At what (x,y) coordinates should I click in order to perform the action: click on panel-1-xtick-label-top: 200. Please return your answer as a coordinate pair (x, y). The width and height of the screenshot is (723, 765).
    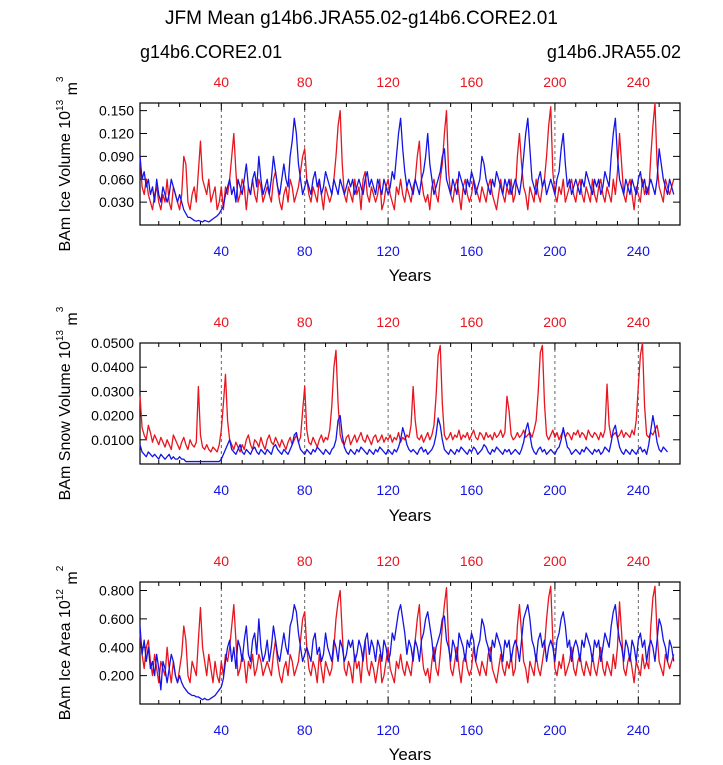
    Looking at the image, I should click on (555, 82).